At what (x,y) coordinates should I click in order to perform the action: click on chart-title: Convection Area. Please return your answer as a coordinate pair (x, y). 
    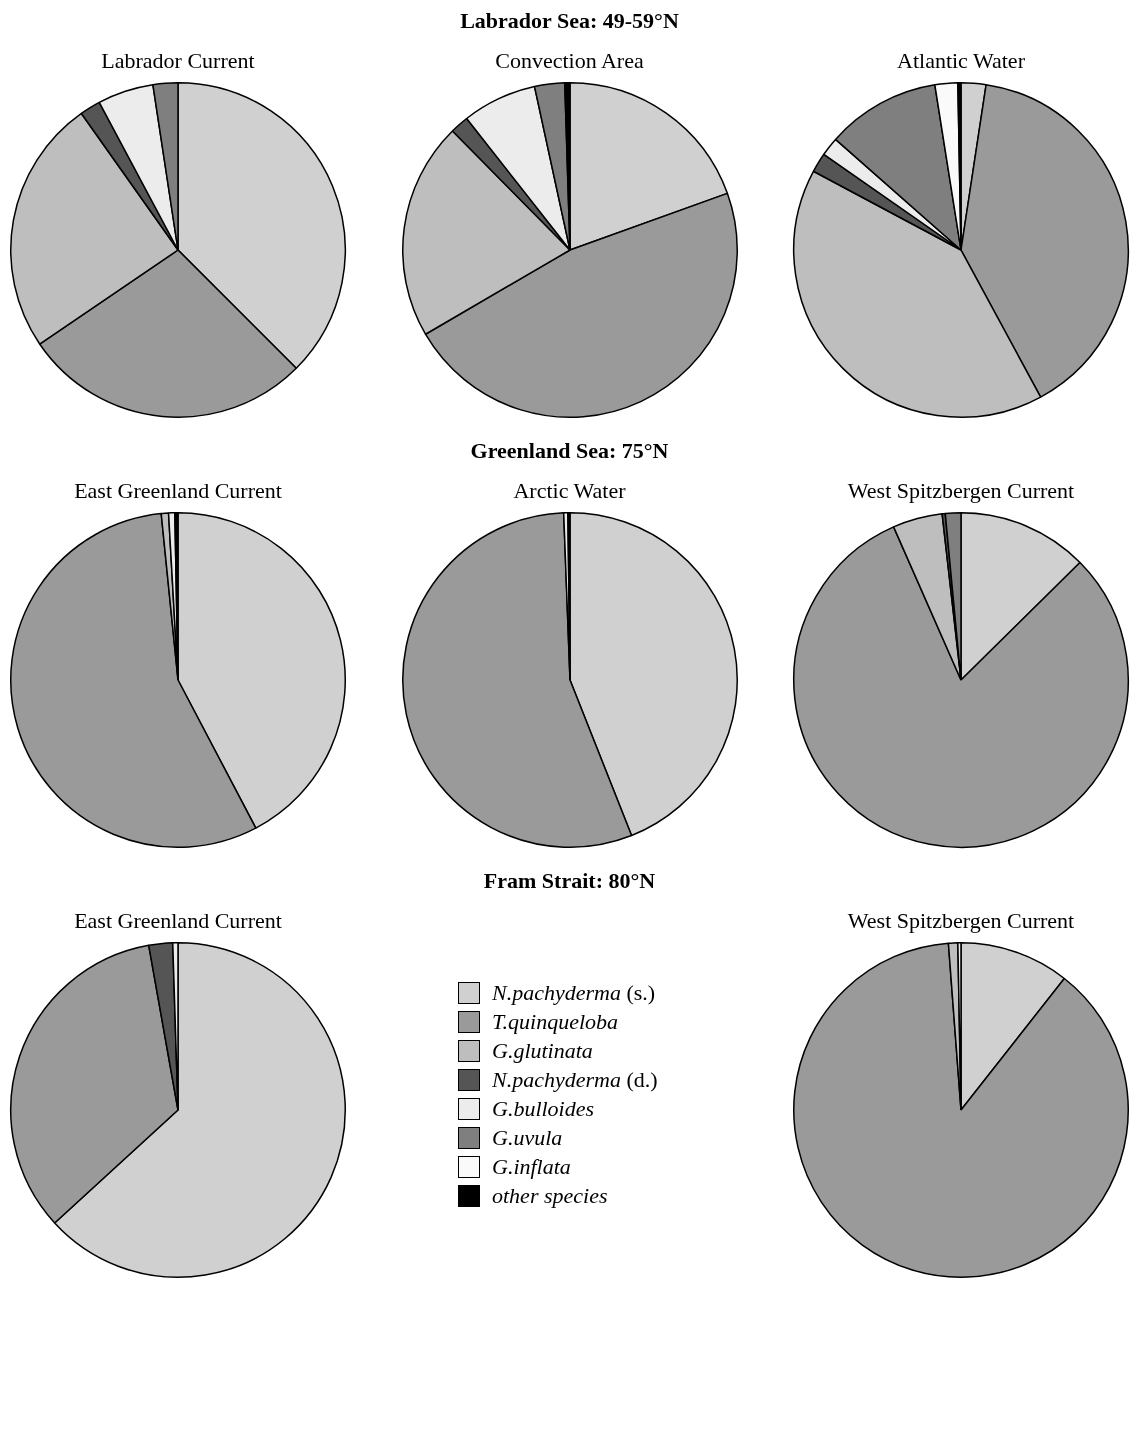
    Looking at the image, I should click on (569, 61).